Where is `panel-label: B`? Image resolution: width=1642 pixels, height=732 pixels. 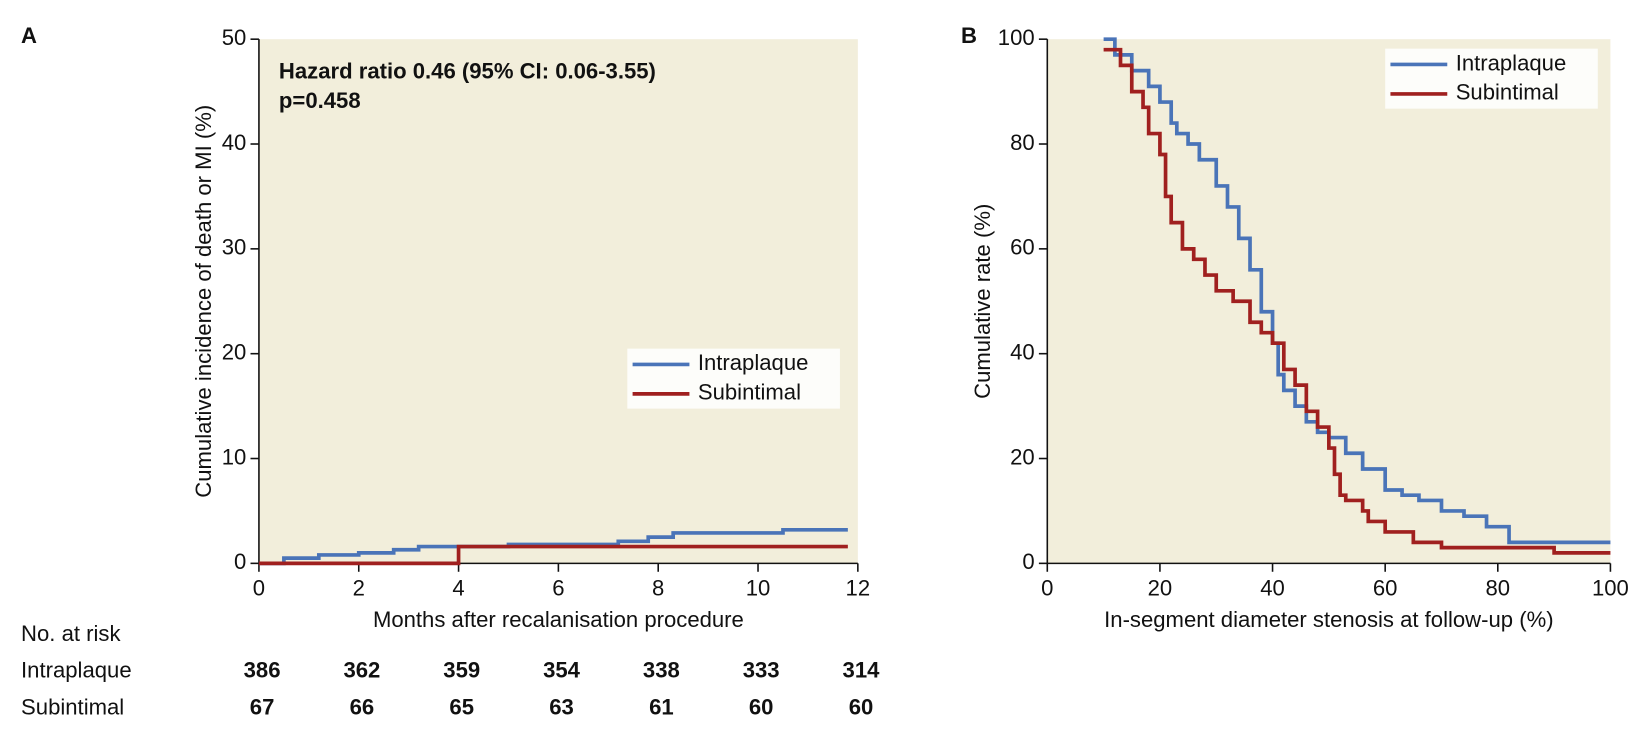
panel-label: B is located at coordinates (969, 35).